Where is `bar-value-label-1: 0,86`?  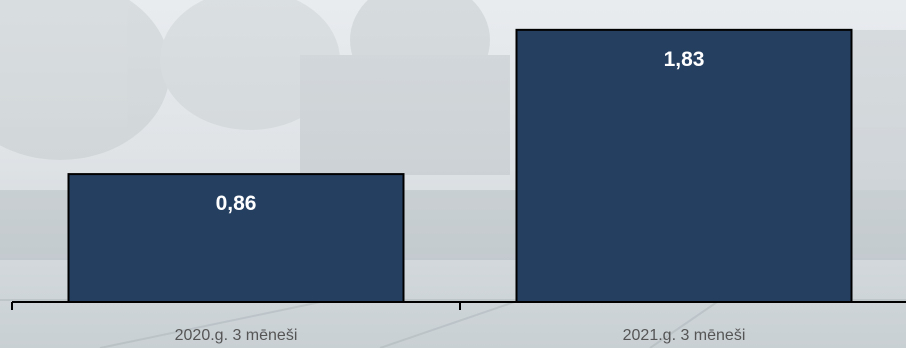 bar-value-label-1: 0,86 is located at coordinates (236, 203).